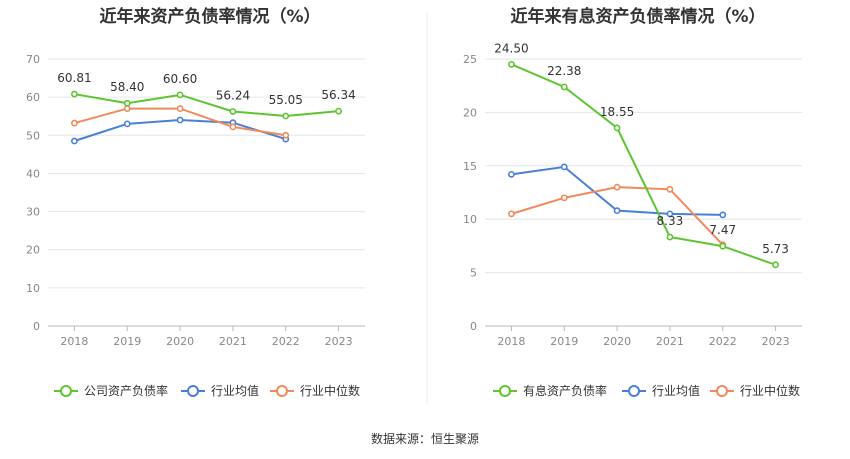 Image resolution: width=850 pixels, height=459 pixels. Describe the element at coordinates (564, 71) in the screenshot. I see `data-label: 22.38` at that location.